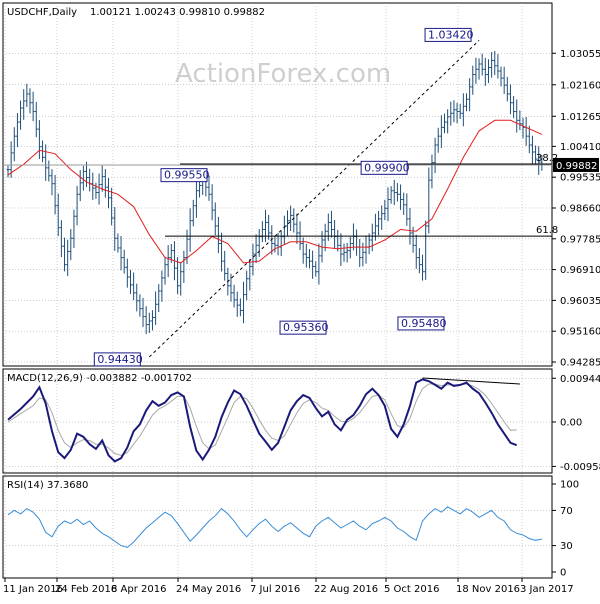 The image size is (600, 604). What do you see at coordinates (138, 589) in the screenshot?
I see `x-tick-label: 8 Apr 2016` at bounding box center [138, 589].